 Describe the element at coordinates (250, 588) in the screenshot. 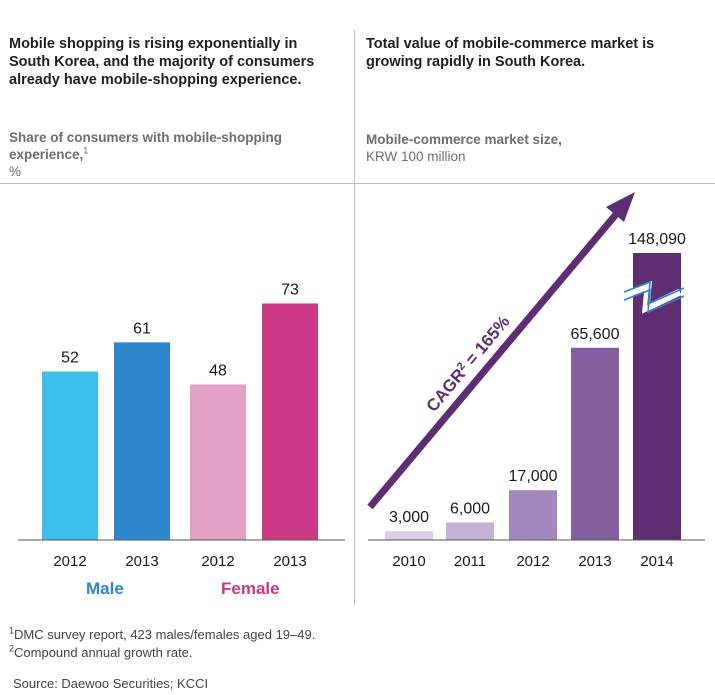

I see `female-group-label: Female` at that location.